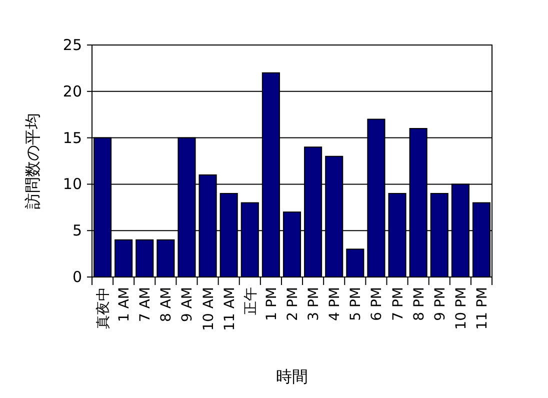 The width and height of the screenshot is (548, 398). Describe the element at coordinates (104, 308) in the screenshot. I see `x-tick-label: 真夜中` at that location.